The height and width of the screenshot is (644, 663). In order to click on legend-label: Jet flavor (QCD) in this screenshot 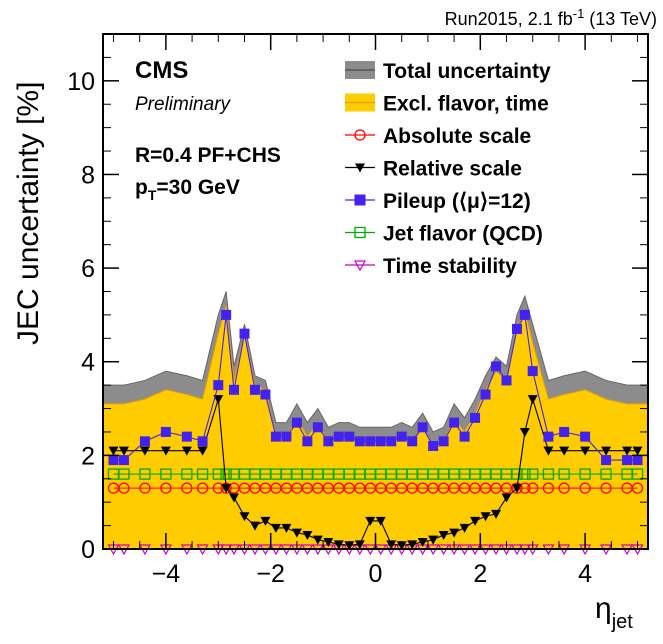, I will do `click(463, 234)`.